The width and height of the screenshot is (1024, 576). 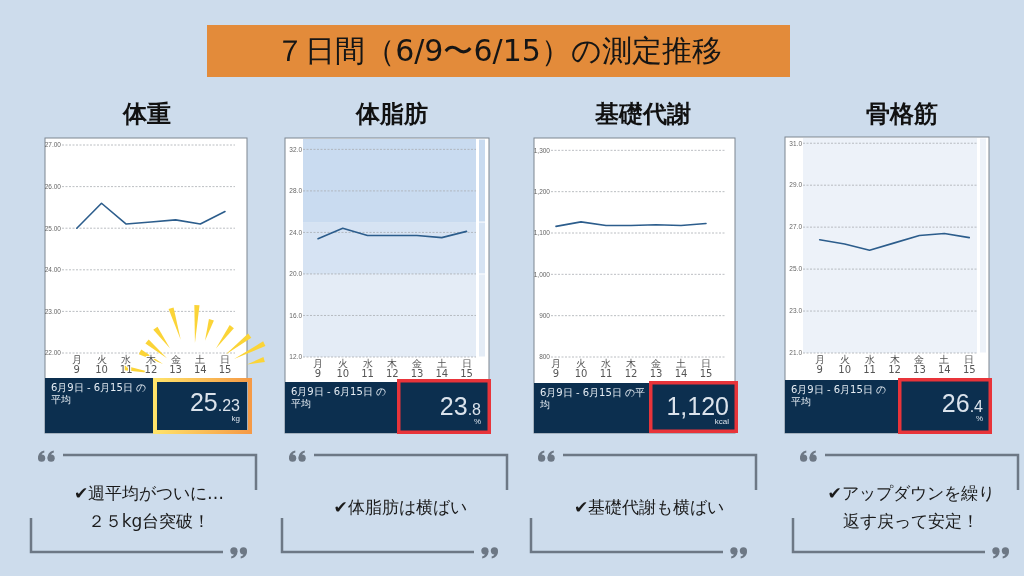 I want to click on text: 23.8, so click(x=460, y=406).